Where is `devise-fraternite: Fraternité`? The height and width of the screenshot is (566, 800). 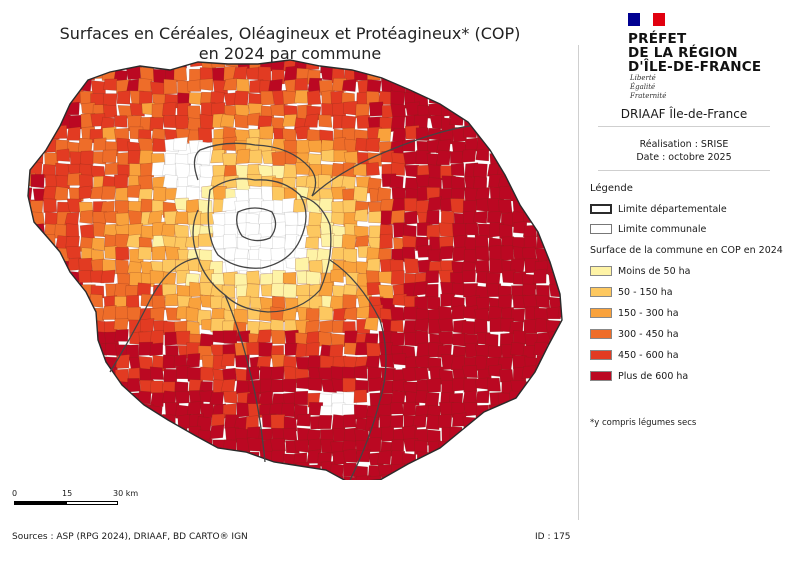
devise-fraternite: Fraternité is located at coordinates (648, 96).